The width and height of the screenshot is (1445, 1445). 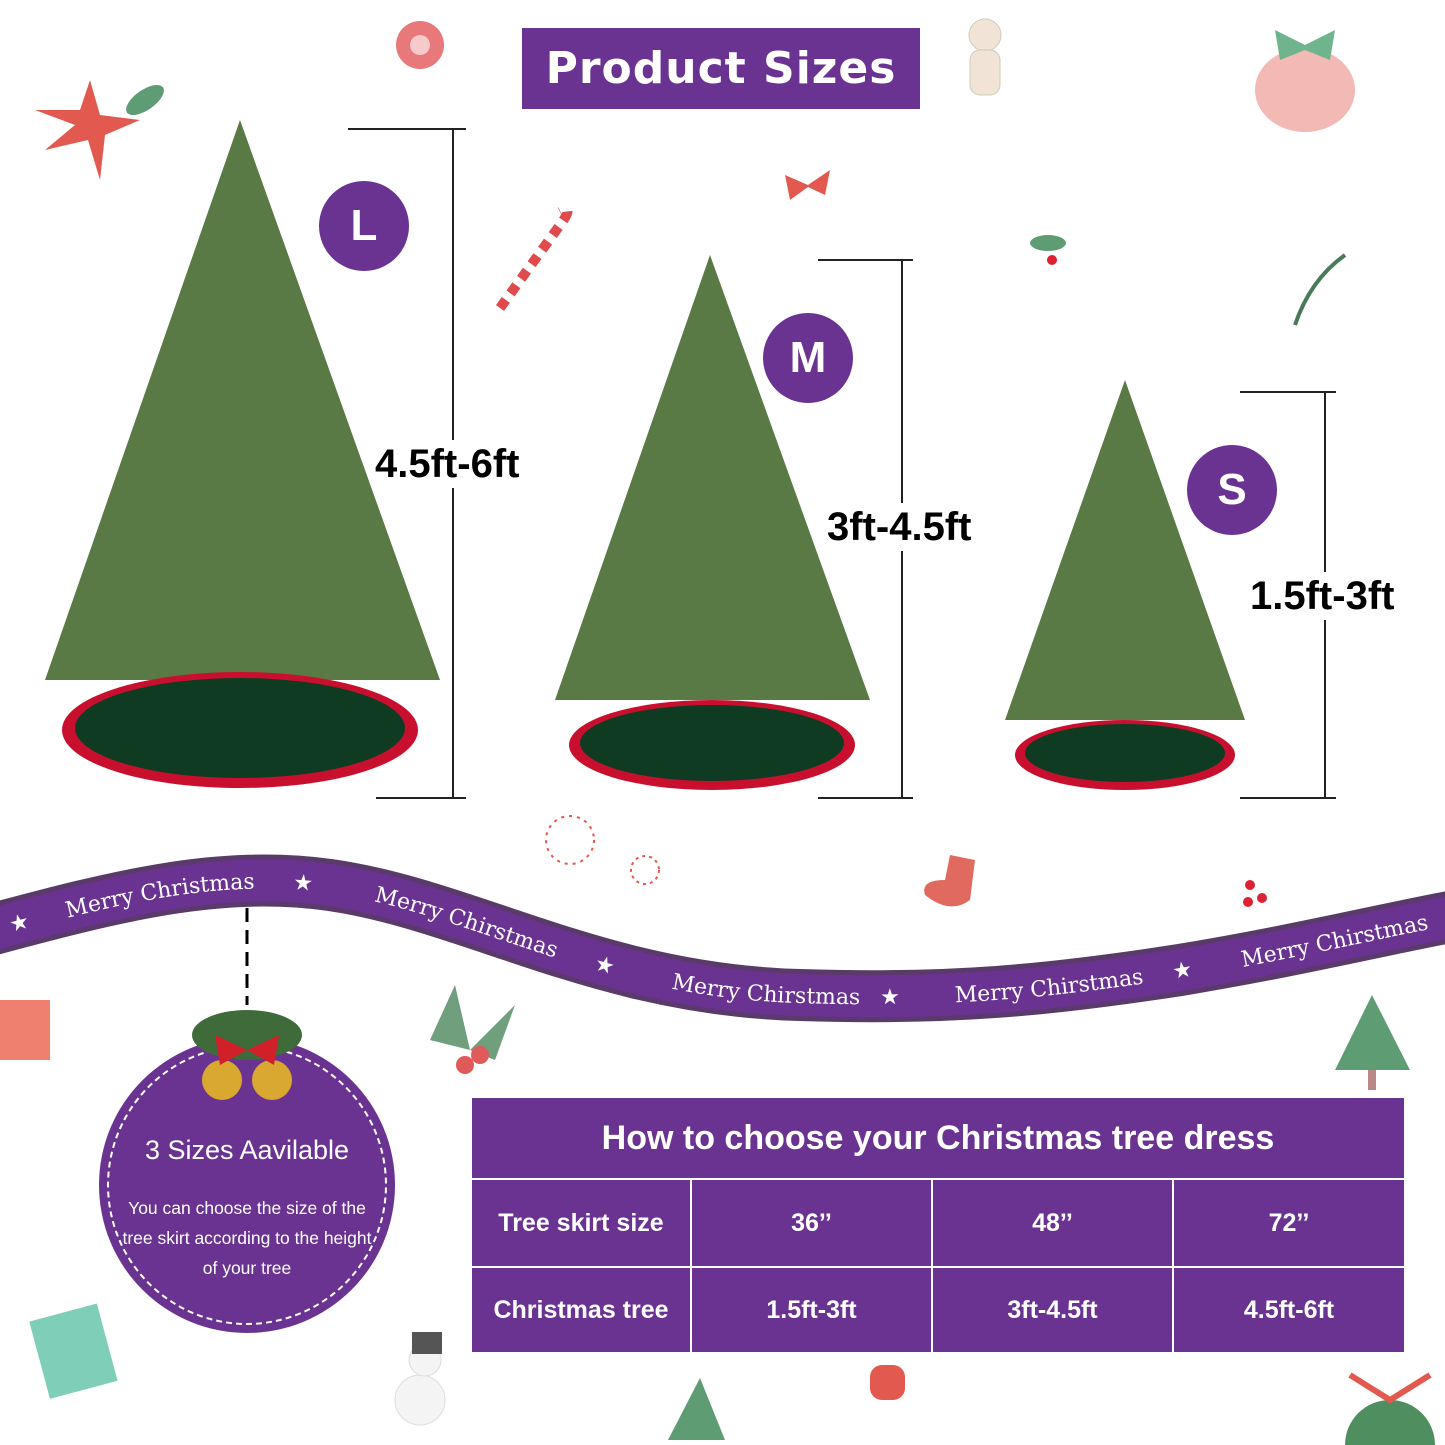 I want to click on size-range-s: 1.5ft-3ft, so click(x=1322, y=596).